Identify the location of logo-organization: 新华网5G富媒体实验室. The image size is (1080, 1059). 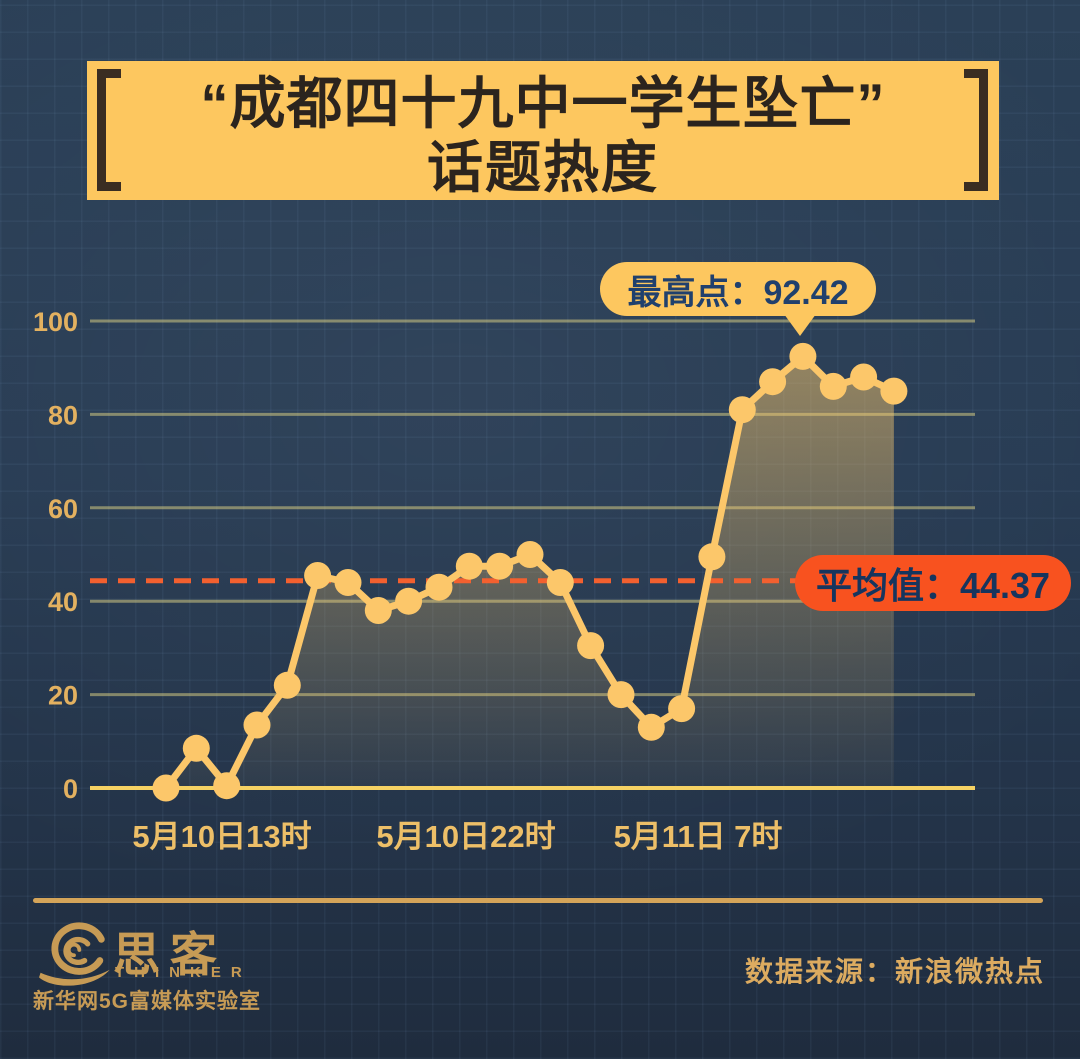
(147, 1001).